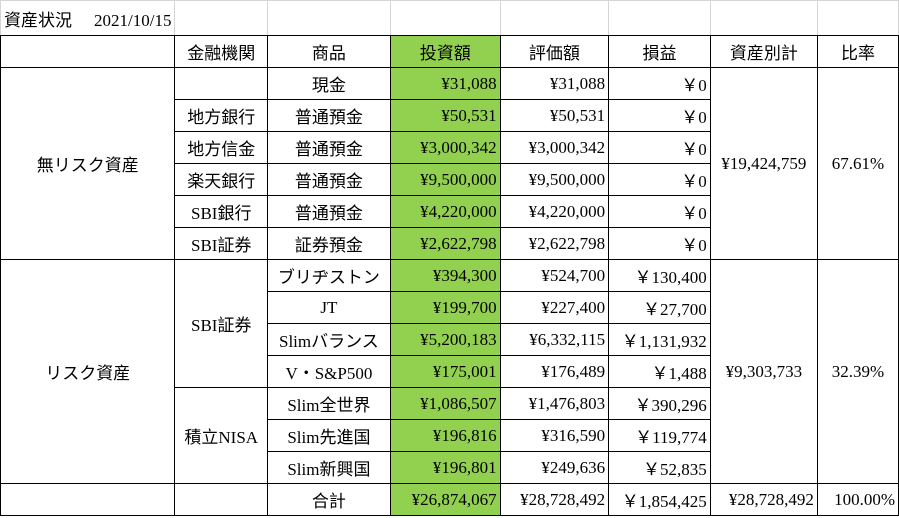  I want to click on header-cell: 投資額, so click(445, 51).